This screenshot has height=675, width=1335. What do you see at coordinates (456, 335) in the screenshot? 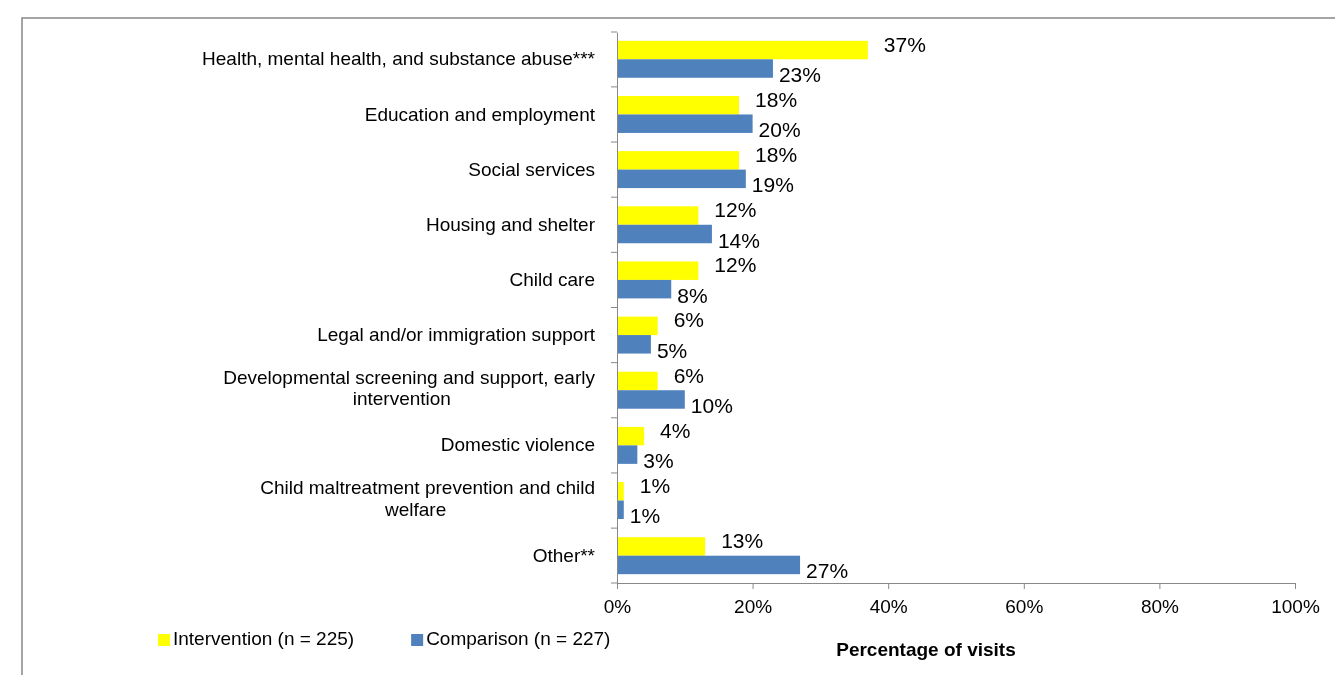
I see `y-tick-label: Legal and/or immigration support` at bounding box center [456, 335].